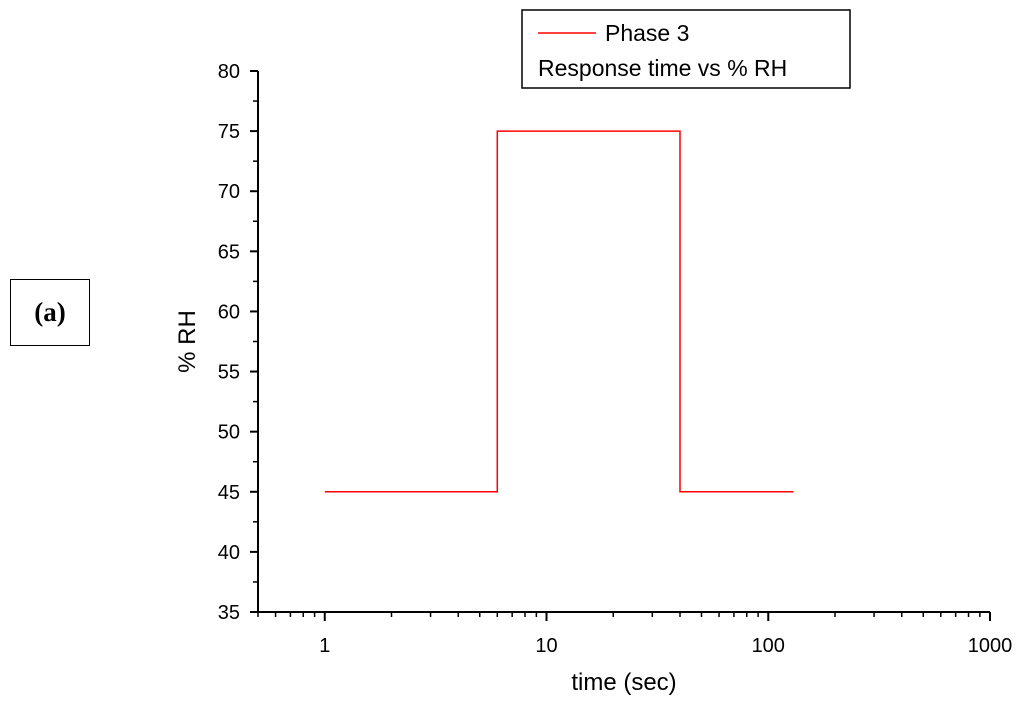 This screenshot has height=705, width=1024. Describe the element at coordinates (546, 646) in the screenshot. I see `x-tick-label: 10` at that location.